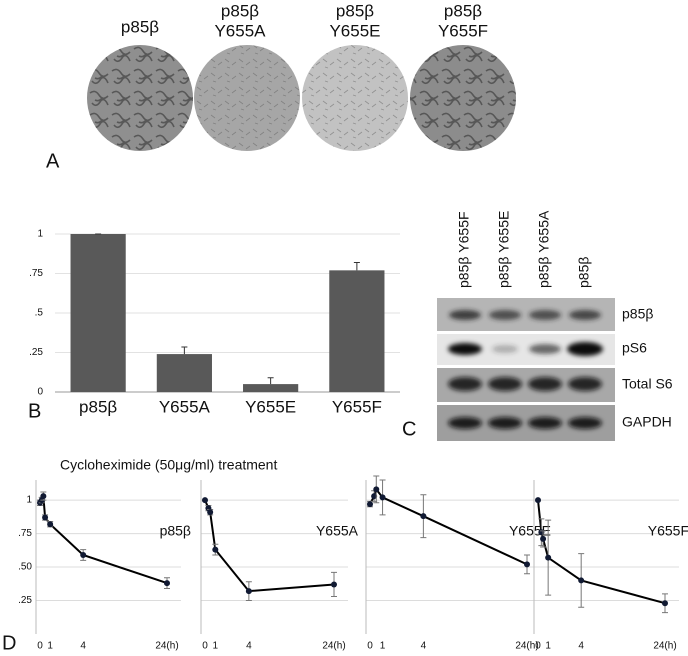  I want to click on lane-label: p85β, so click(584, 272).